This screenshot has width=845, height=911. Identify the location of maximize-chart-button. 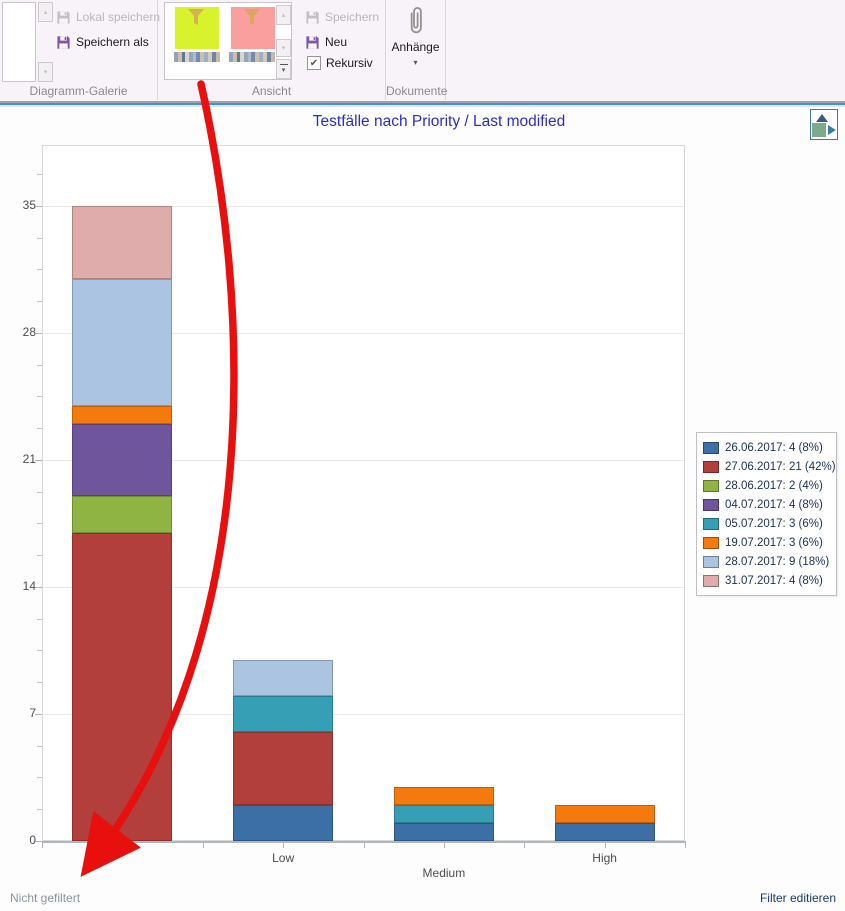
(824, 124).